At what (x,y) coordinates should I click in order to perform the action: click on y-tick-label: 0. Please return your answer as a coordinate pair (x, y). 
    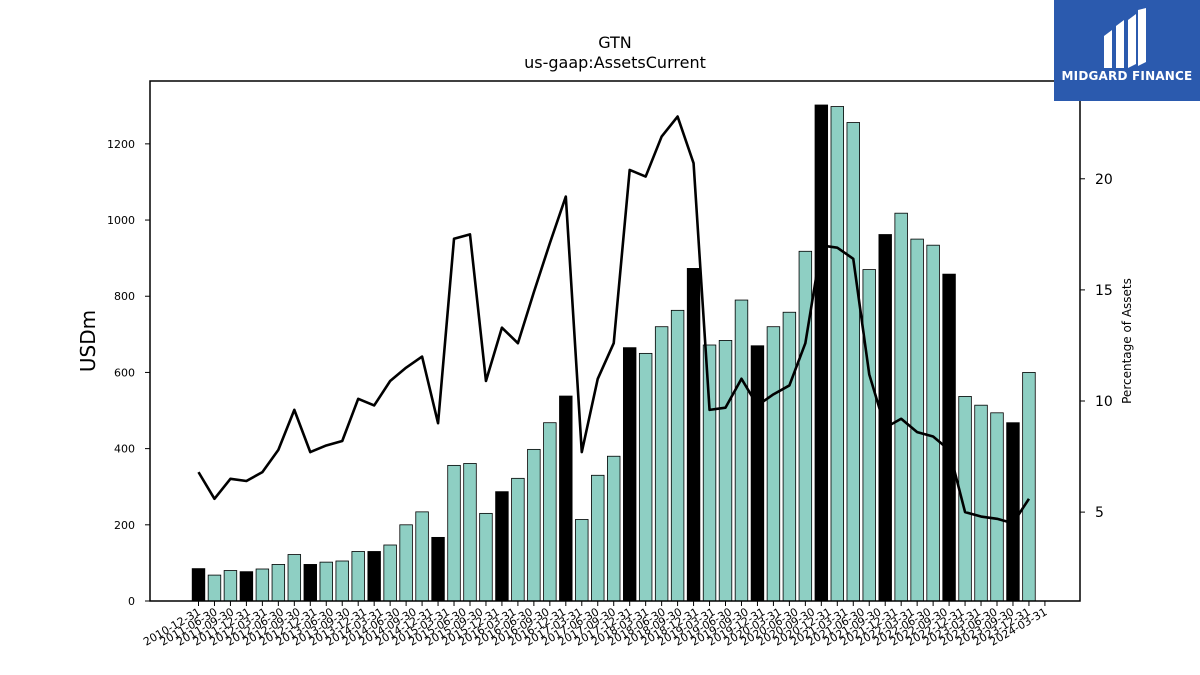
    Looking at the image, I should click on (131, 601).